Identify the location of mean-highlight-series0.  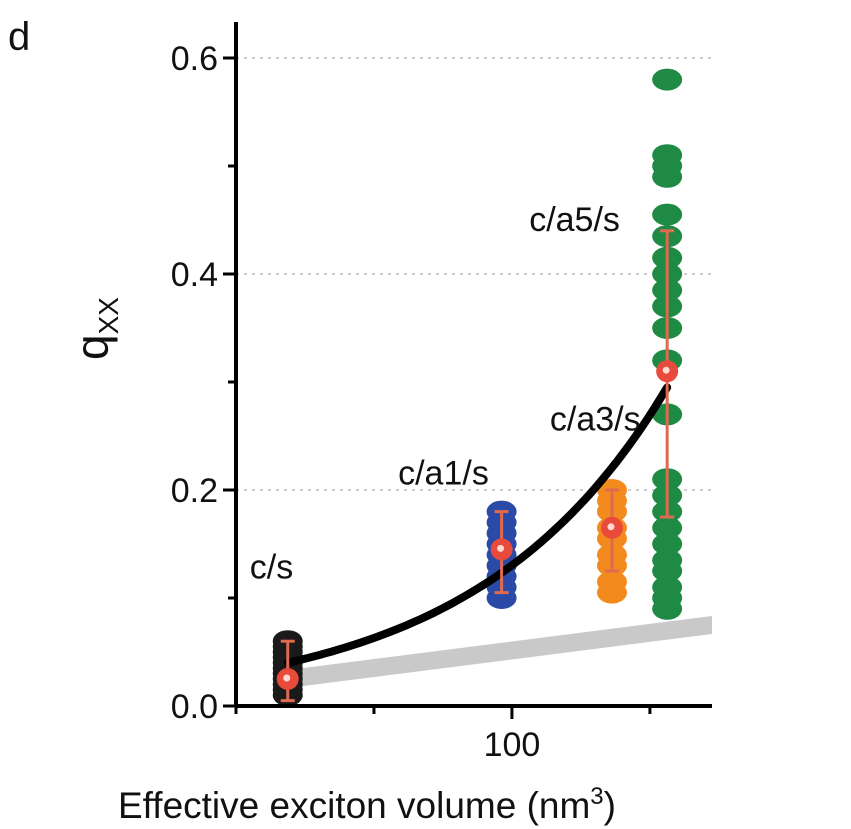
(287, 678).